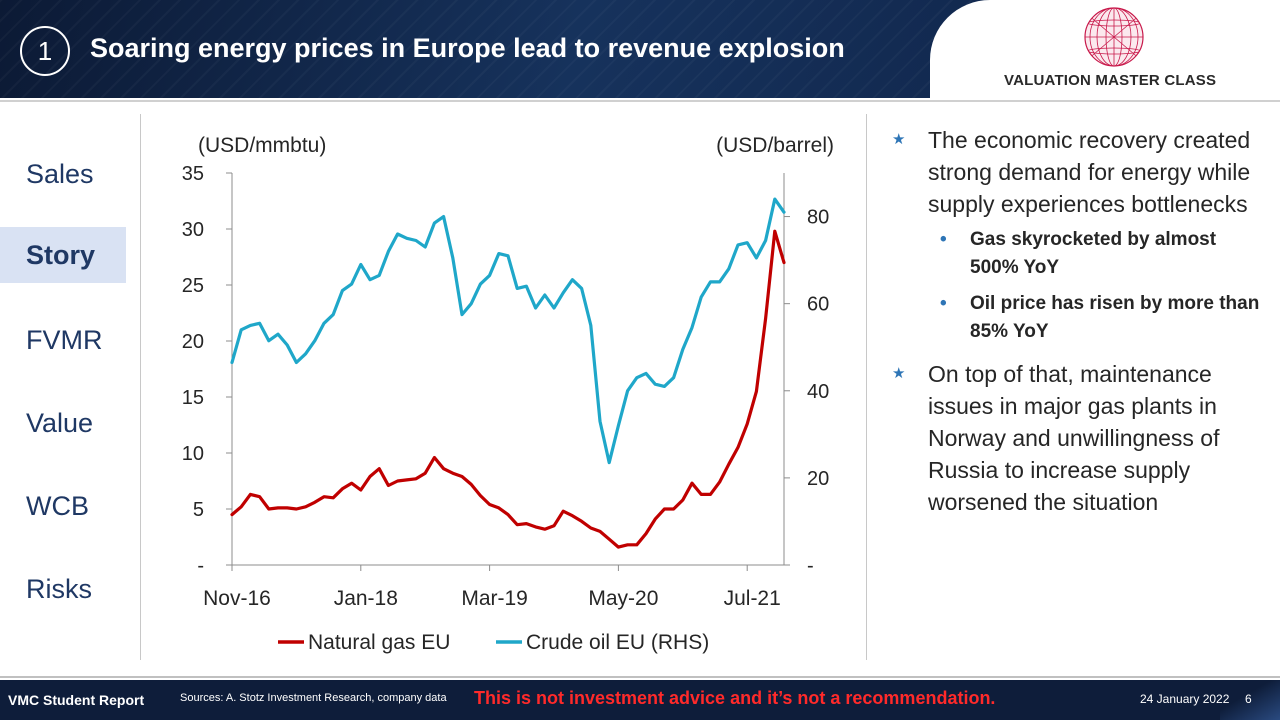 The image size is (1280, 720). I want to click on footer-accent, so click(1250, 700).